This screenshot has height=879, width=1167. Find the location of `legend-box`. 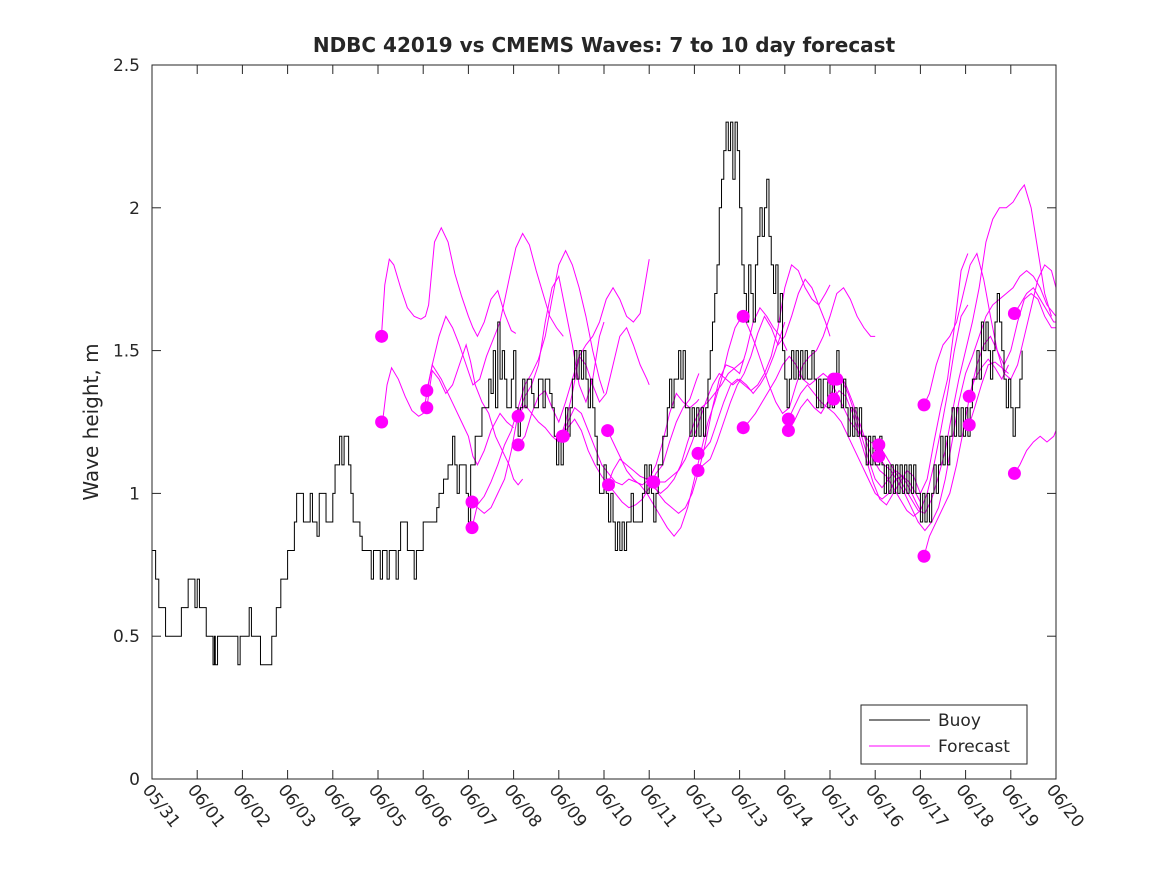

legend-box is located at coordinates (944, 734).